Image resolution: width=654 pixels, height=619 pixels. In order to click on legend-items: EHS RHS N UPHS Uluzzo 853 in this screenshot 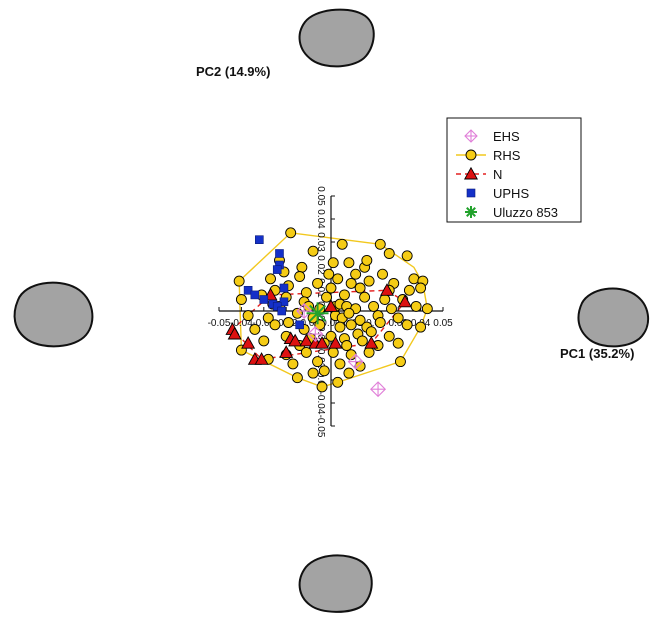, I will do `click(507, 174)`.